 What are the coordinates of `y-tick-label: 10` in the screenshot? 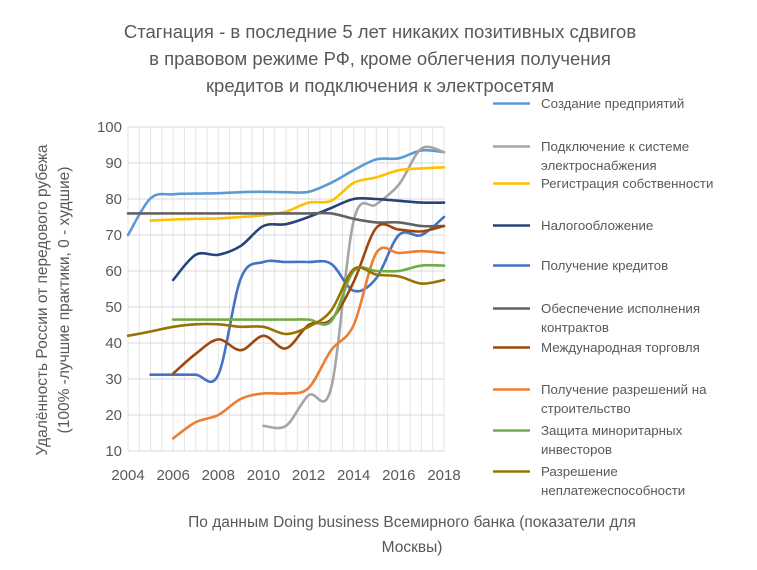 It's located at (113, 451).